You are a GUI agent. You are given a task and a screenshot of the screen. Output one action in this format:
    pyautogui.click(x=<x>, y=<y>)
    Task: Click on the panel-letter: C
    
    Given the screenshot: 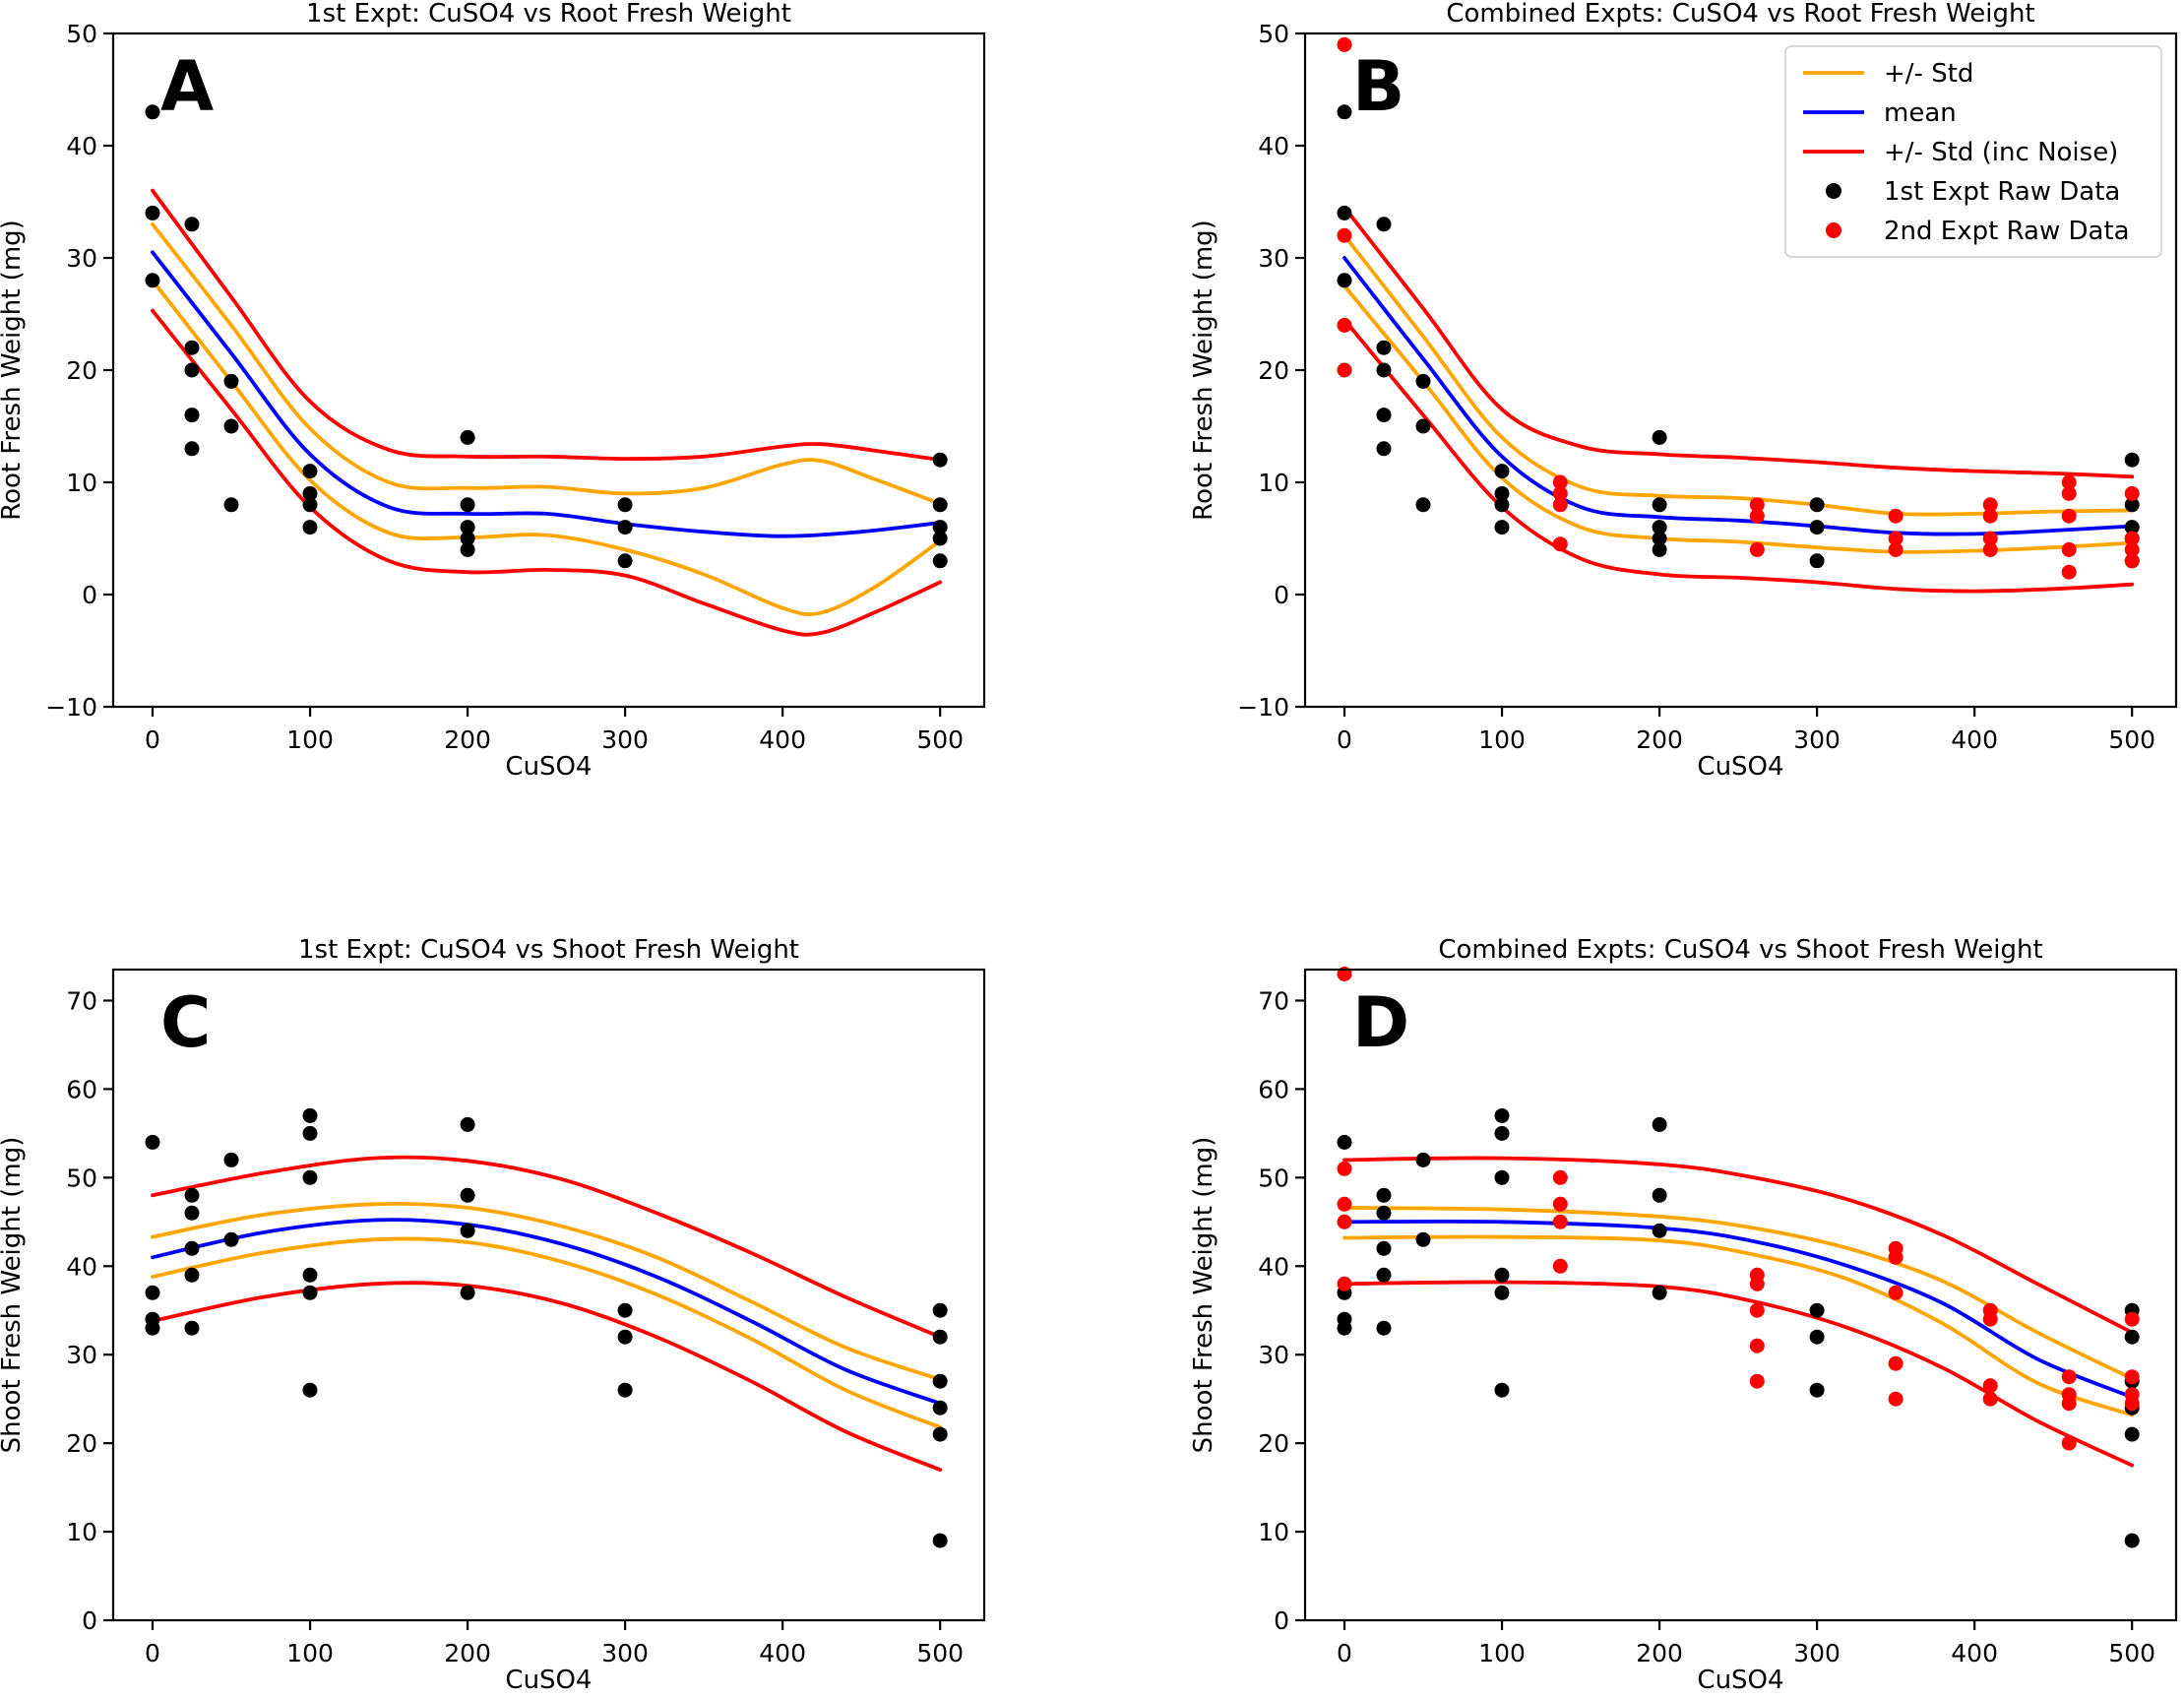 What is the action you would take?
    pyautogui.click(x=185, y=1022)
    